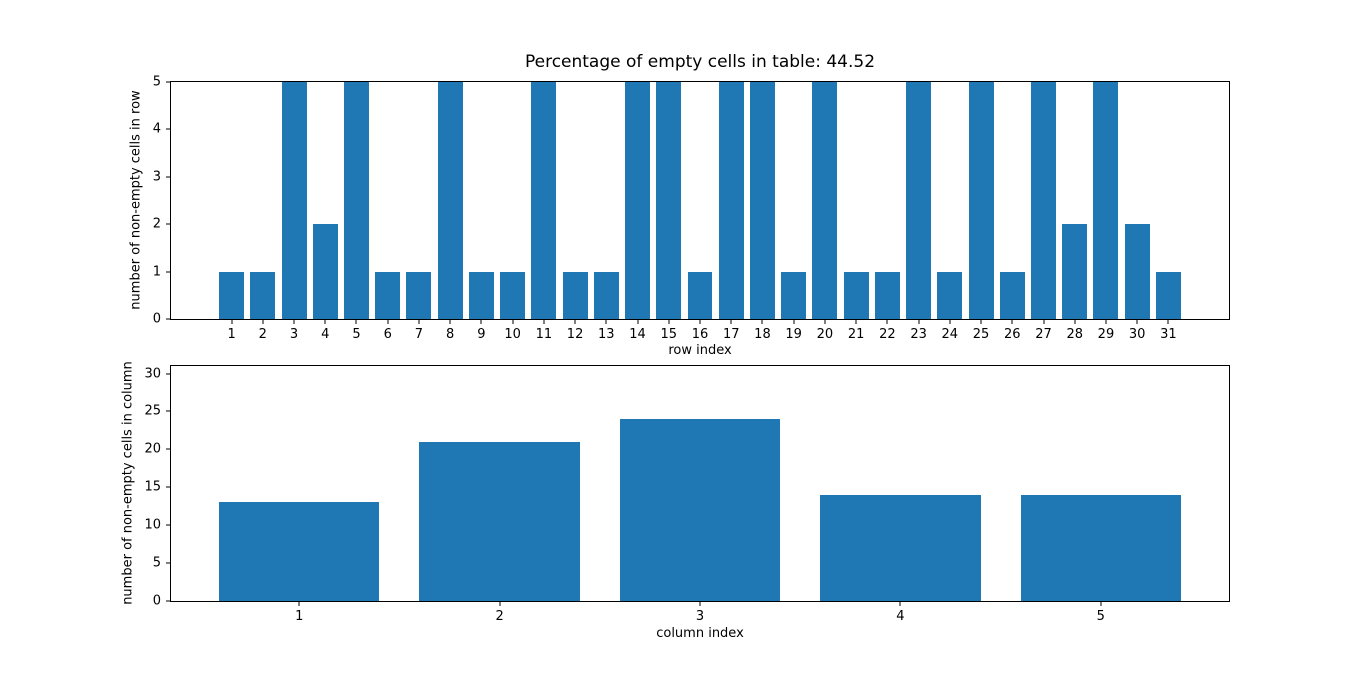 This screenshot has height=674, width=1366. I want to click on y-tick-label: 2, so click(156, 224).